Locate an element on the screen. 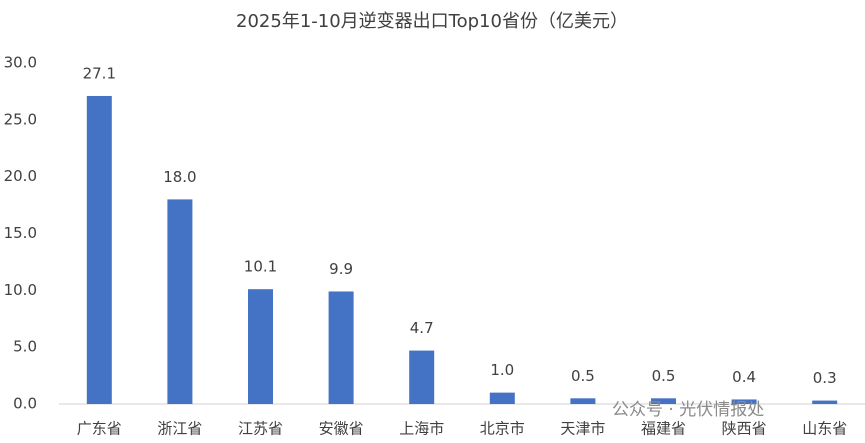  value-label: 27.1 is located at coordinates (99, 73).